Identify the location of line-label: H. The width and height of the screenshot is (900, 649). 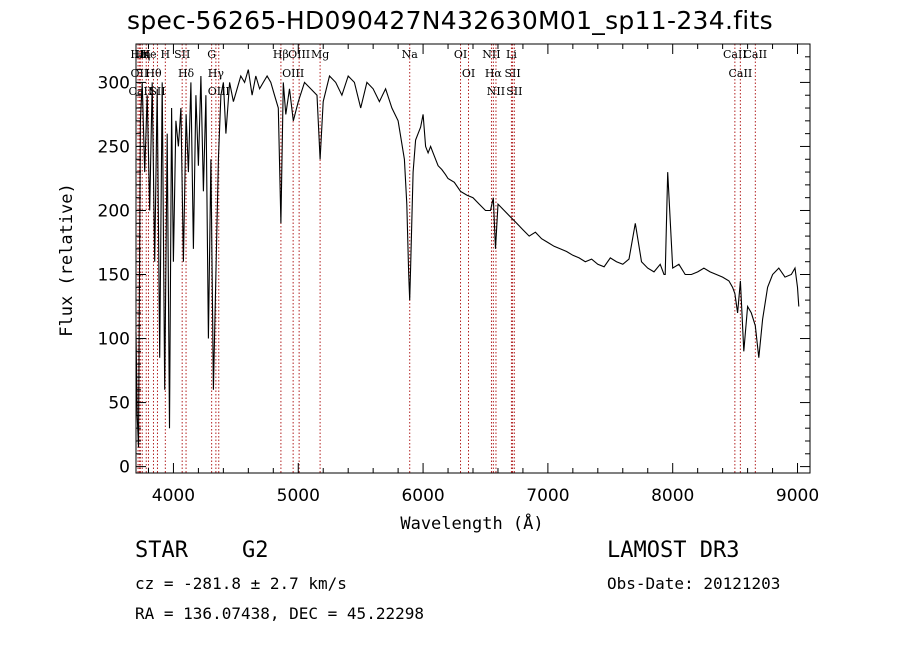
(166, 54).